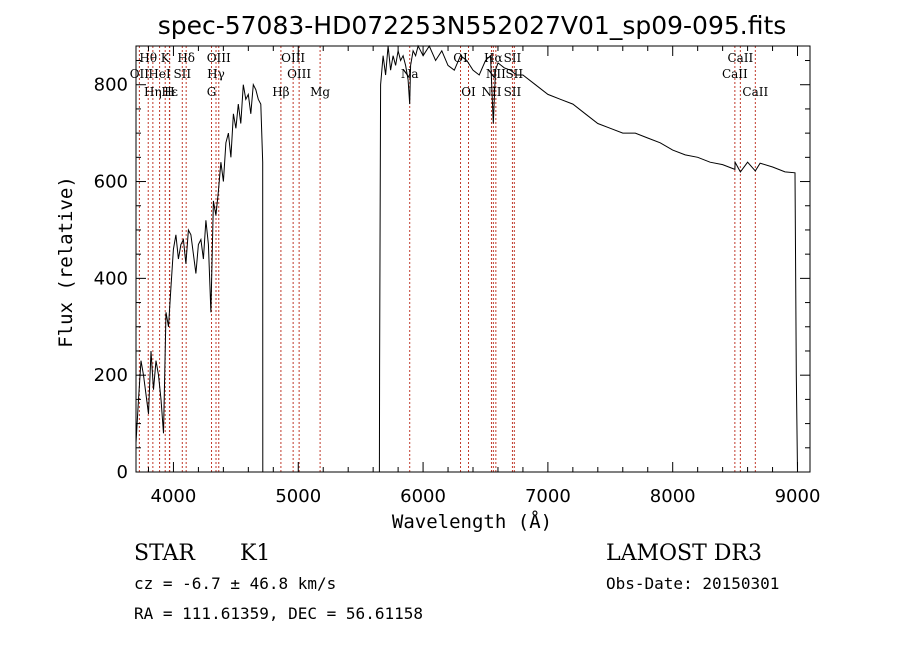 The image size is (900, 649). Describe the element at coordinates (122, 472) in the screenshot. I see `y-tick-label: 0` at that location.